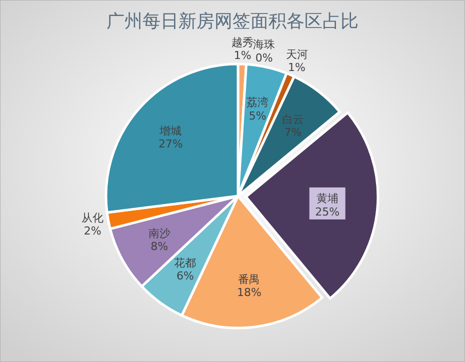 Image resolution: width=465 pixels, height=362 pixels. Describe the element at coordinates (297, 54) in the screenshot. I see `slice-label: 天河` at that location.